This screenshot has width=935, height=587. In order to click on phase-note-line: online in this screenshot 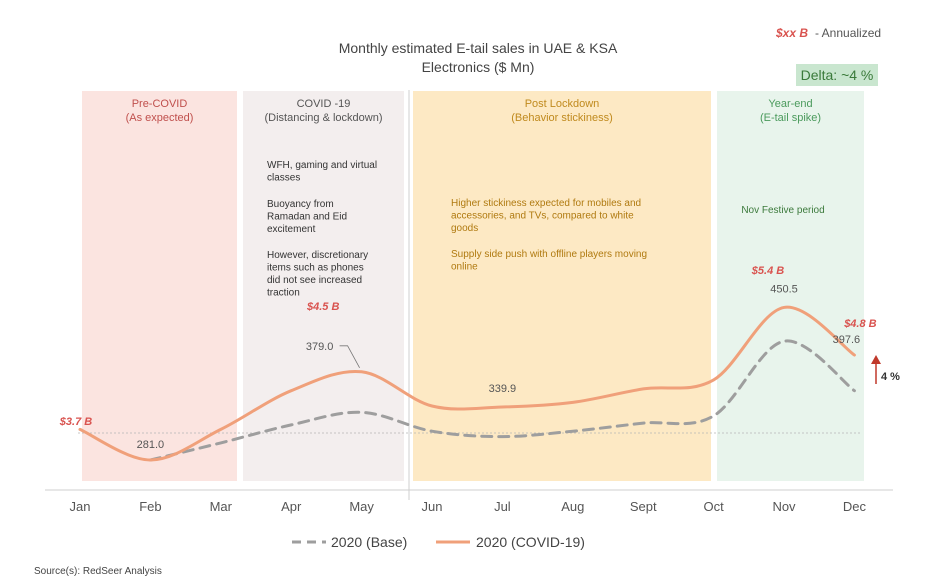, I will do `click(464, 267)`.